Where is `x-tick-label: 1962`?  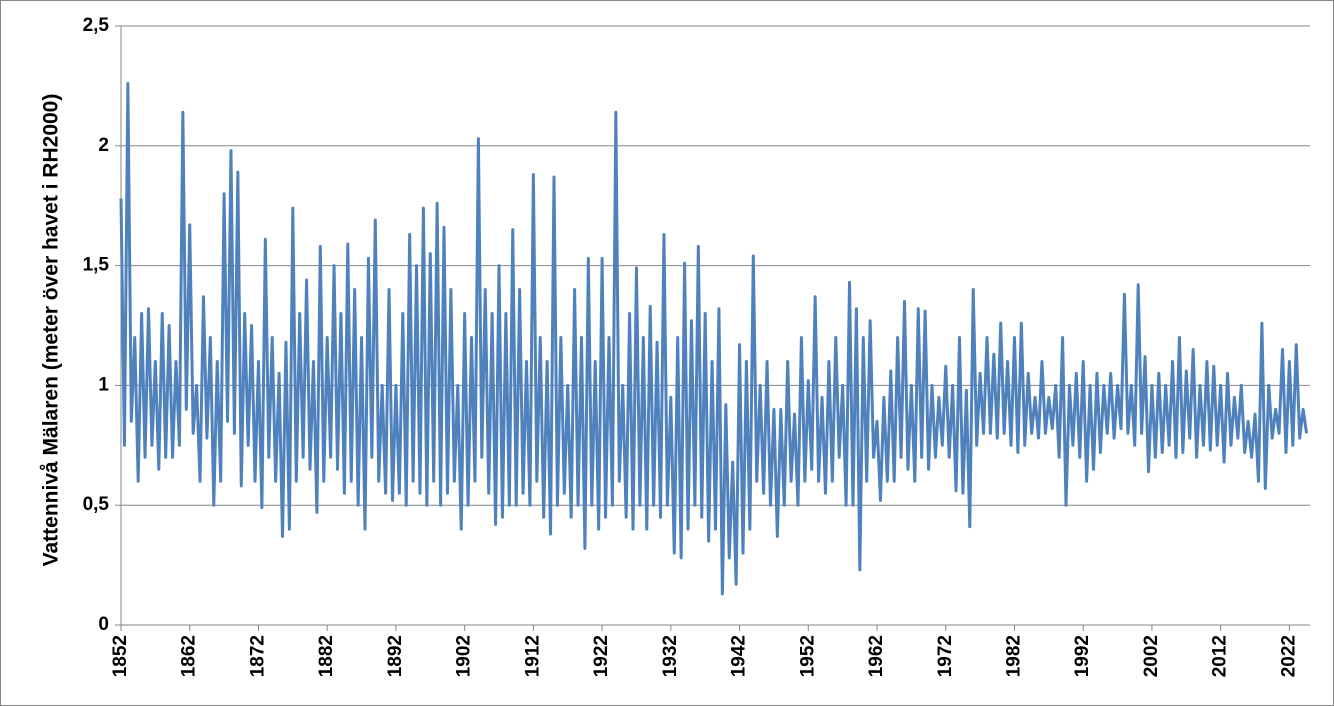 x-tick-label: 1962 is located at coordinates (876, 656).